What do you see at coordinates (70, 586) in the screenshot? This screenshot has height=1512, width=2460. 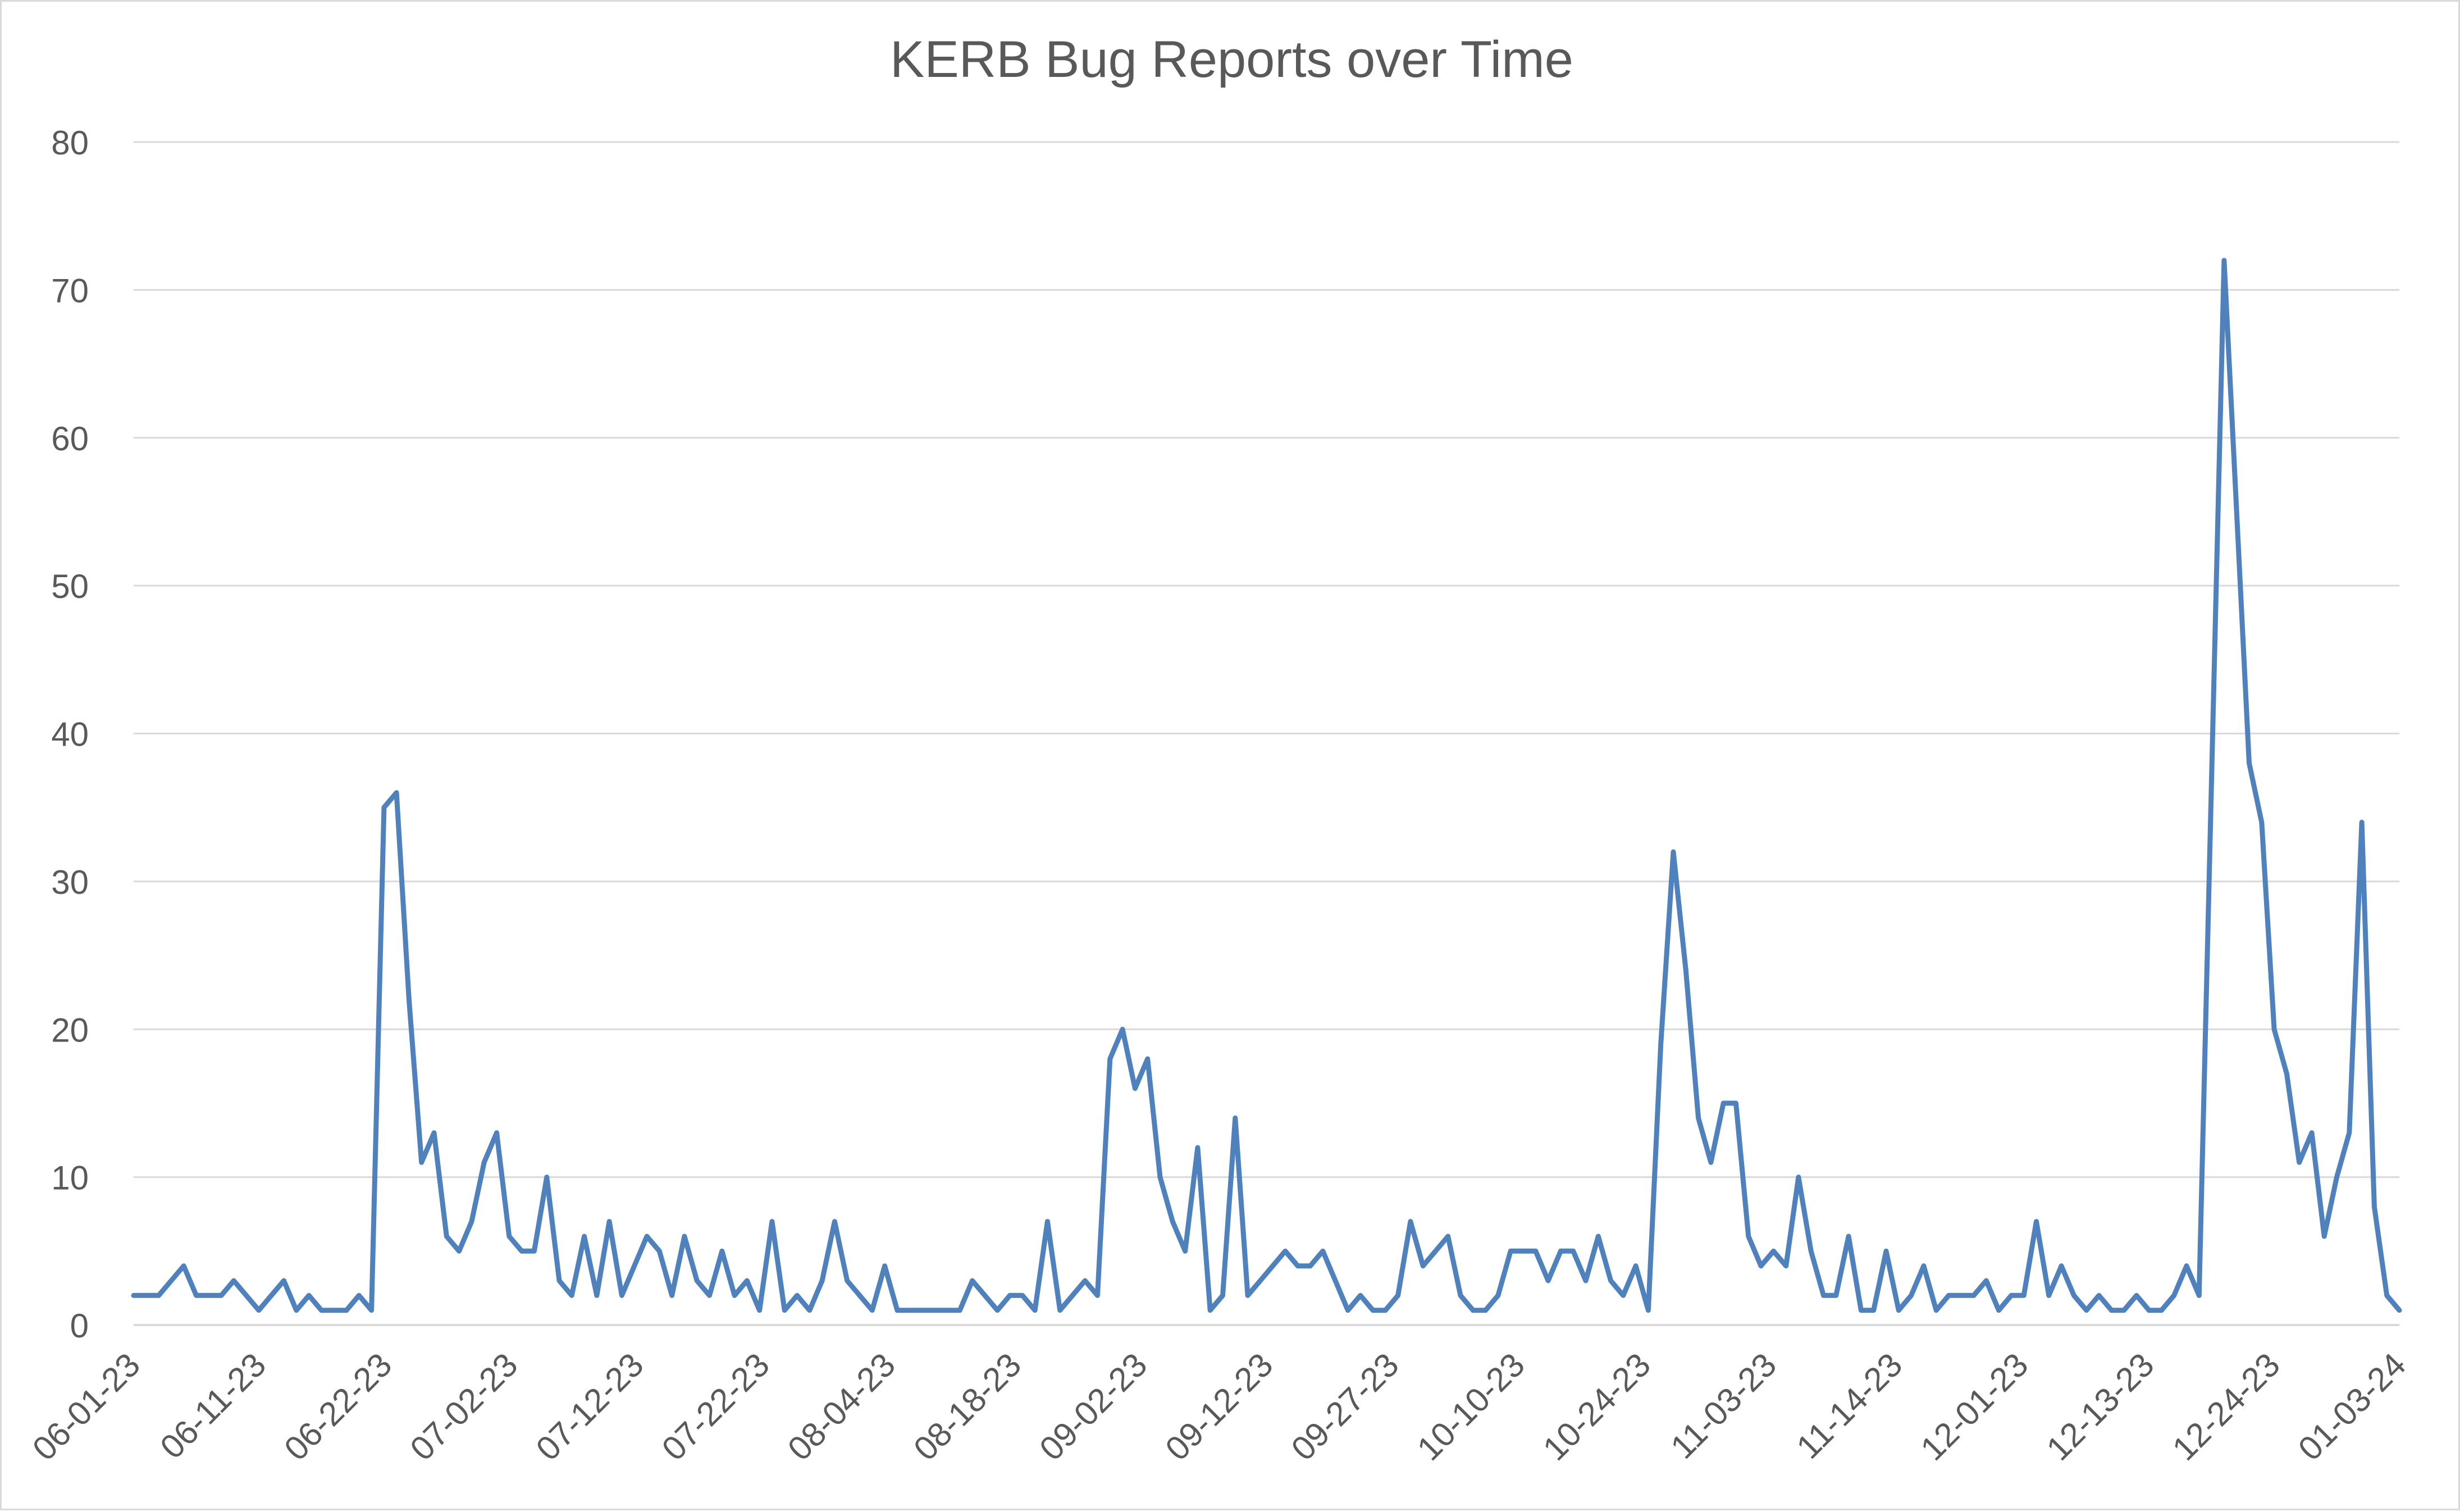 I see `y-tick-label-50: 50` at bounding box center [70, 586].